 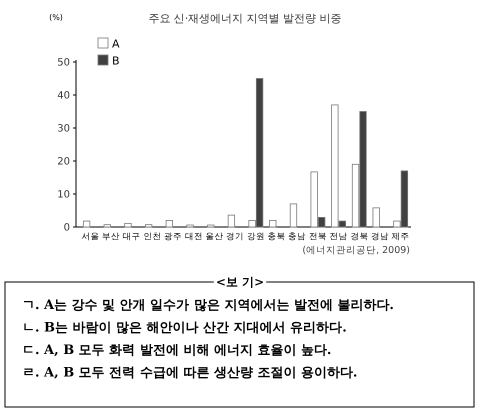 I want to click on x-tick-label: 대구, so click(x=131, y=237).